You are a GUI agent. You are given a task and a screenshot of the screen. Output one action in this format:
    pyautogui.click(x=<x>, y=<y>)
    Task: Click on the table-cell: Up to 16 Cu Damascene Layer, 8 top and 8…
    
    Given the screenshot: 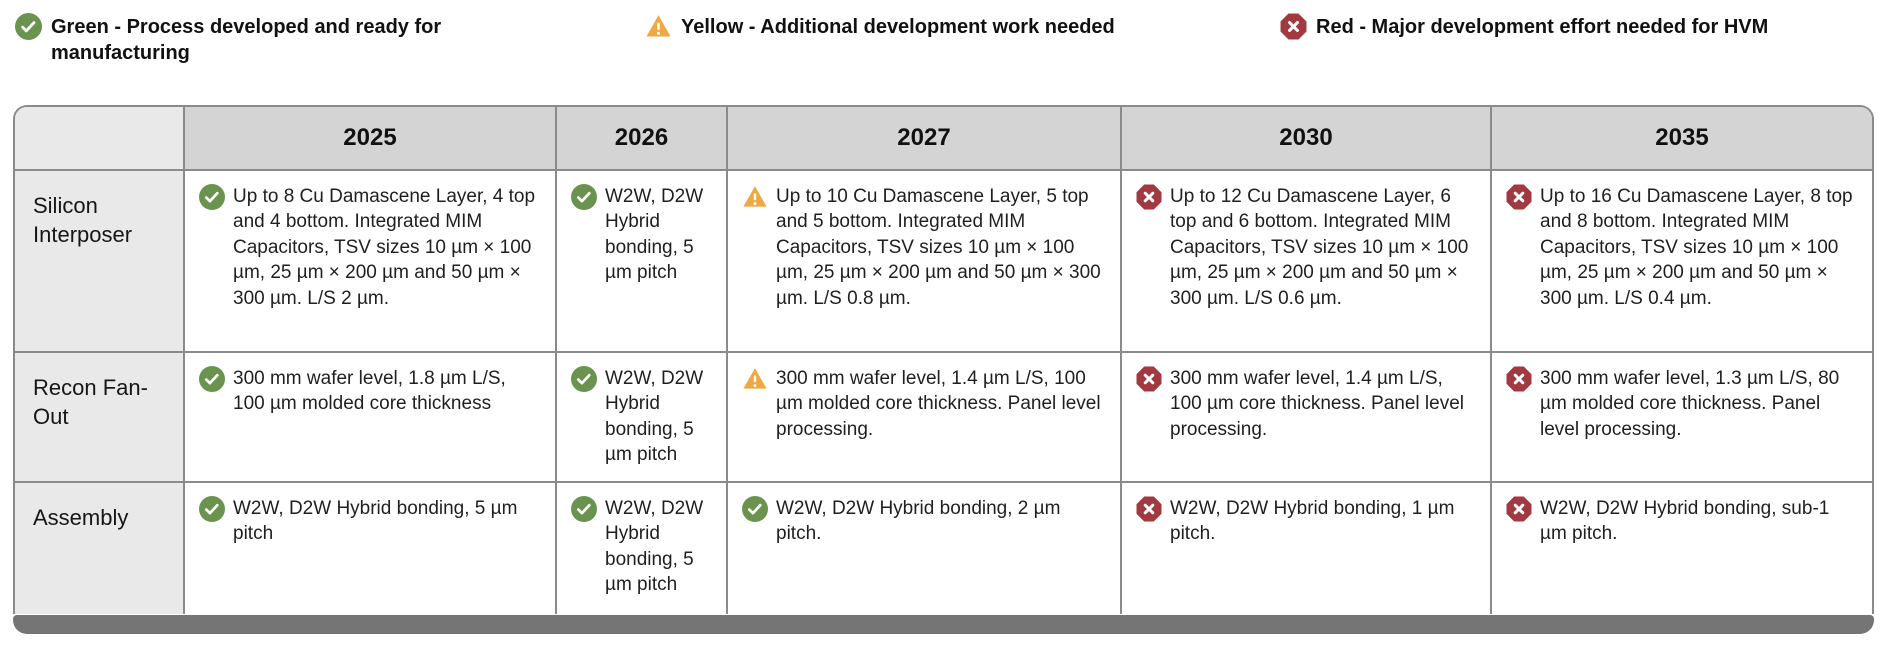 What is the action you would take?
    pyautogui.click(x=1682, y=262)
    